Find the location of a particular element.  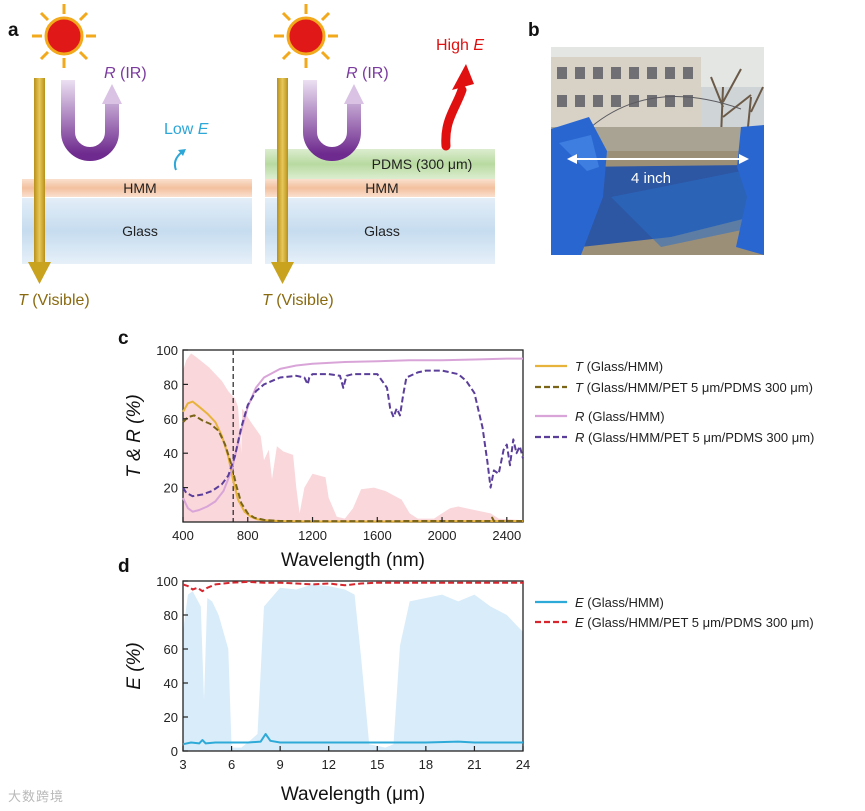

panel-label-c: c is located at coordinates (123, 338).